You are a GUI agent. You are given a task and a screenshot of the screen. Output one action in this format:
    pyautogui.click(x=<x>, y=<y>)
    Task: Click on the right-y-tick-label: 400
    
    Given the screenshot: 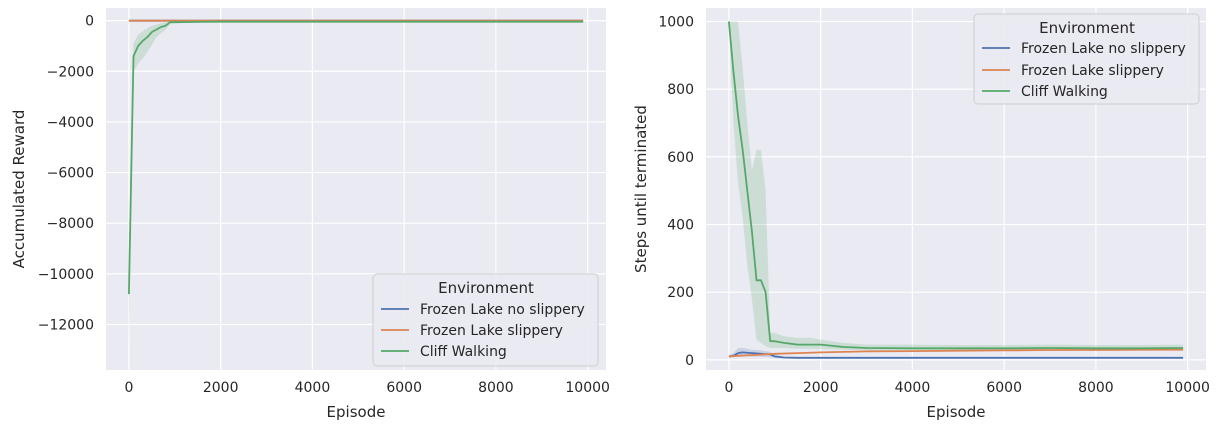 What is the action you would take?
    pyautogui.click(x=680, y=226)
    